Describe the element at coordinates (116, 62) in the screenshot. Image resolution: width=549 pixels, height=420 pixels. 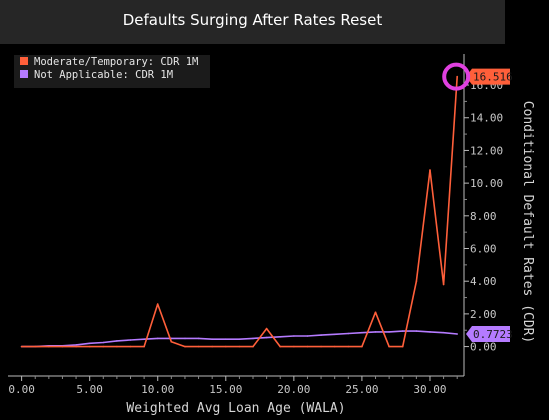
I see `legend-label: Moderate/Temporary: CDR 1M` at that location.